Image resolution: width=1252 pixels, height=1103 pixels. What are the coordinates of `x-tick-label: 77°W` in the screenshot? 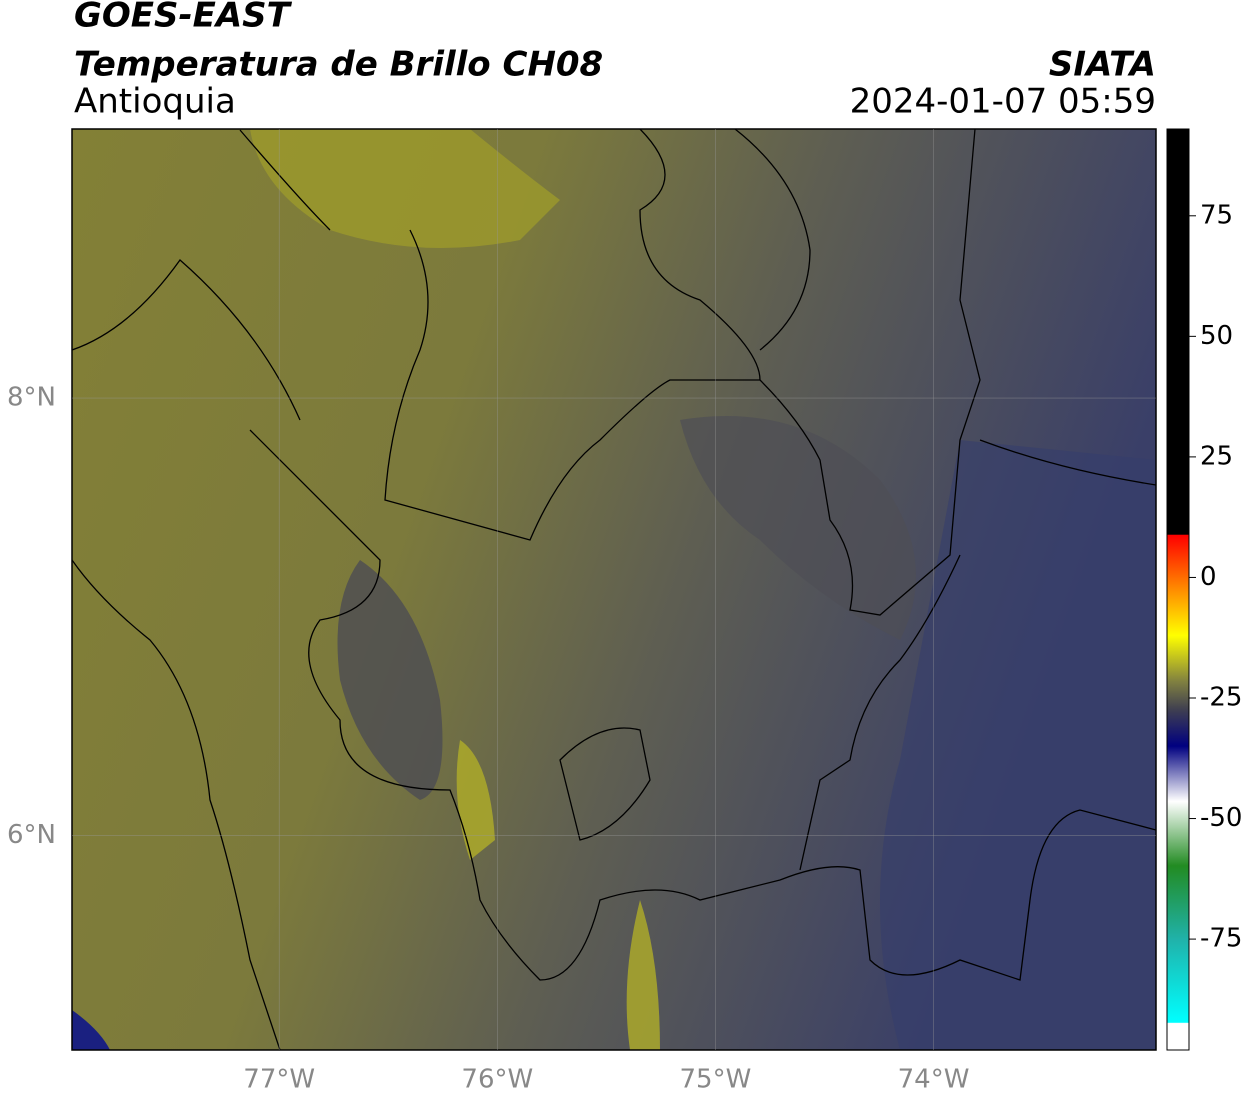 It's located at (279, 1080).